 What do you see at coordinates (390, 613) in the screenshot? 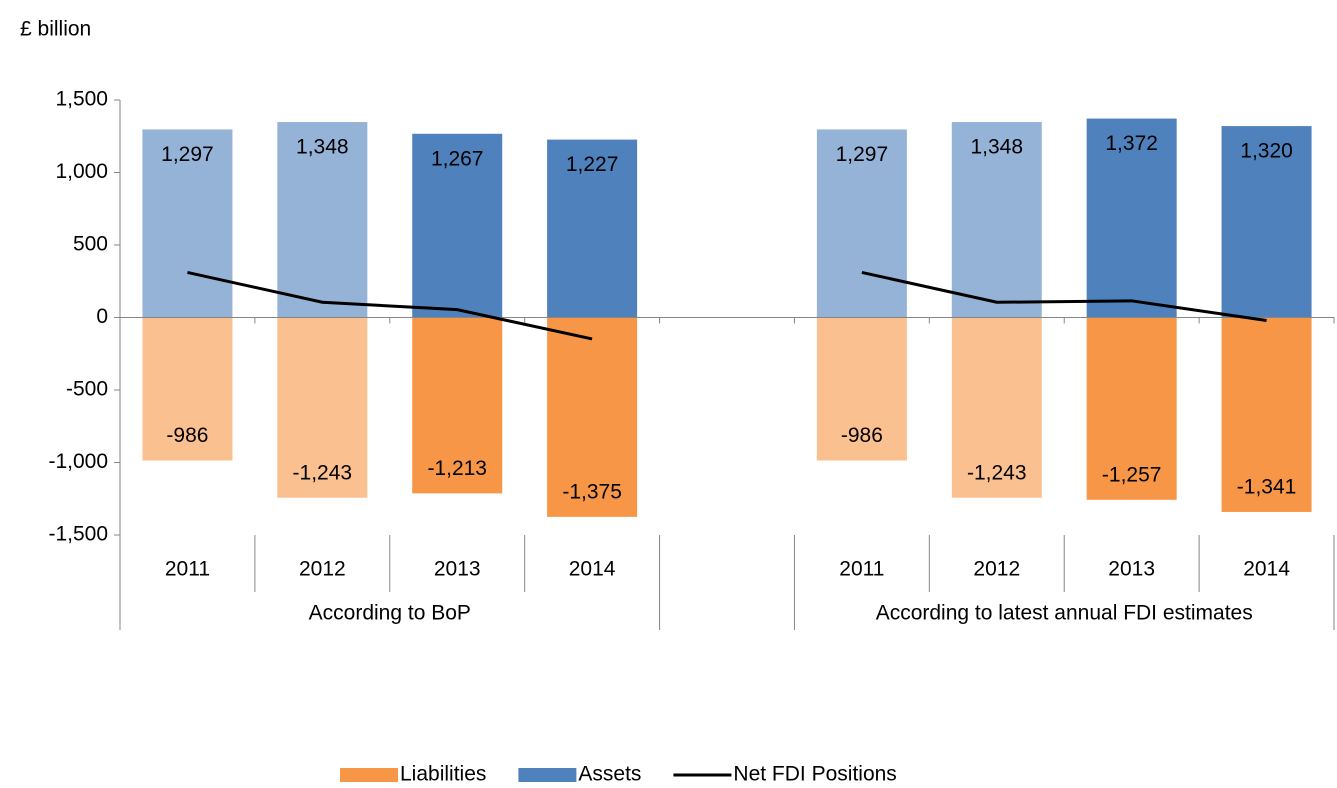
I see `group-label: According to BoP` at bounding box center [390, 613].